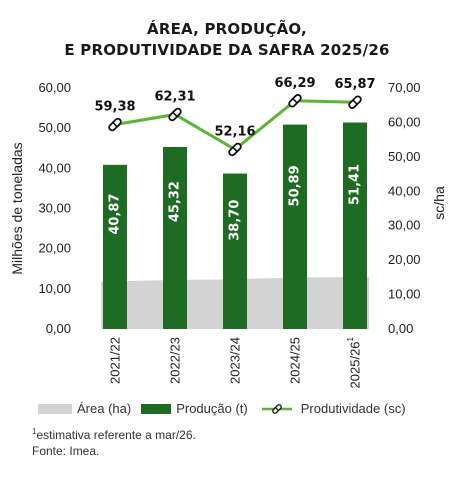 This screenshot has width=454, height=481. What do you see at coordinates (114, 107) in the screenshot?
I see `productivity-label: 59,38` at bounding box center [114, 107].